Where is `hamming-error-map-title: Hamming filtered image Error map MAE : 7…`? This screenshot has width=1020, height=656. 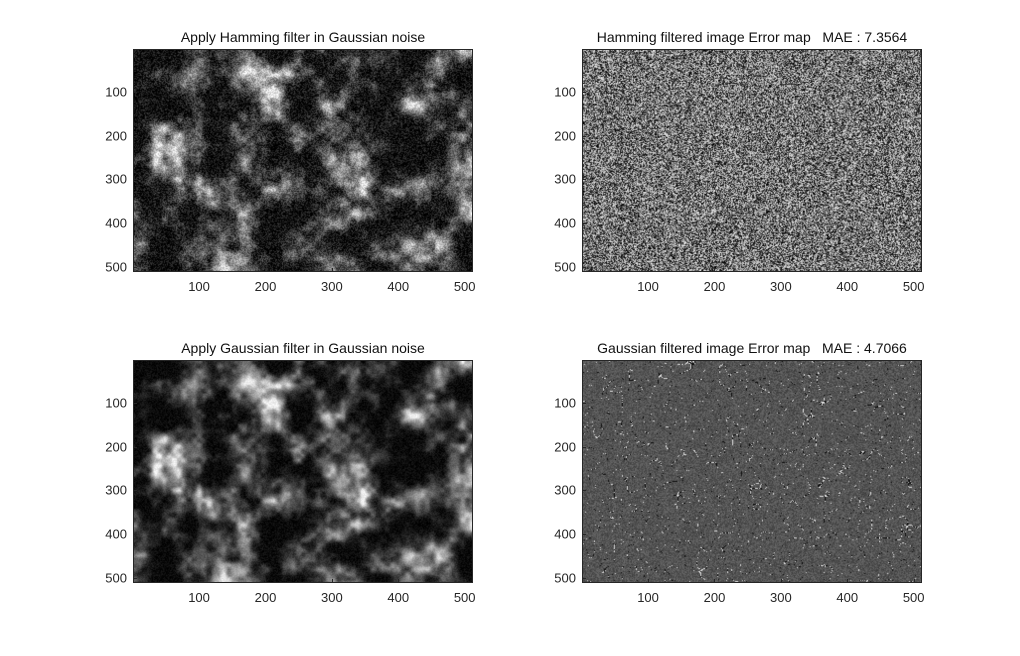
hamming-error-map-title: Hamming filtered image Error map MAE : 7… is located at coordinates (752, 37).